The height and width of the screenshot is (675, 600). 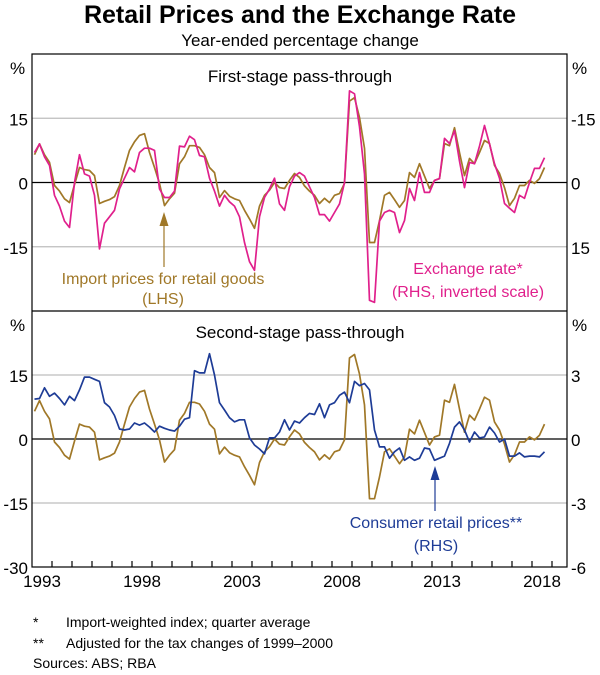 I want to click on right-tick-label: 3, so click(x=575, y=376).